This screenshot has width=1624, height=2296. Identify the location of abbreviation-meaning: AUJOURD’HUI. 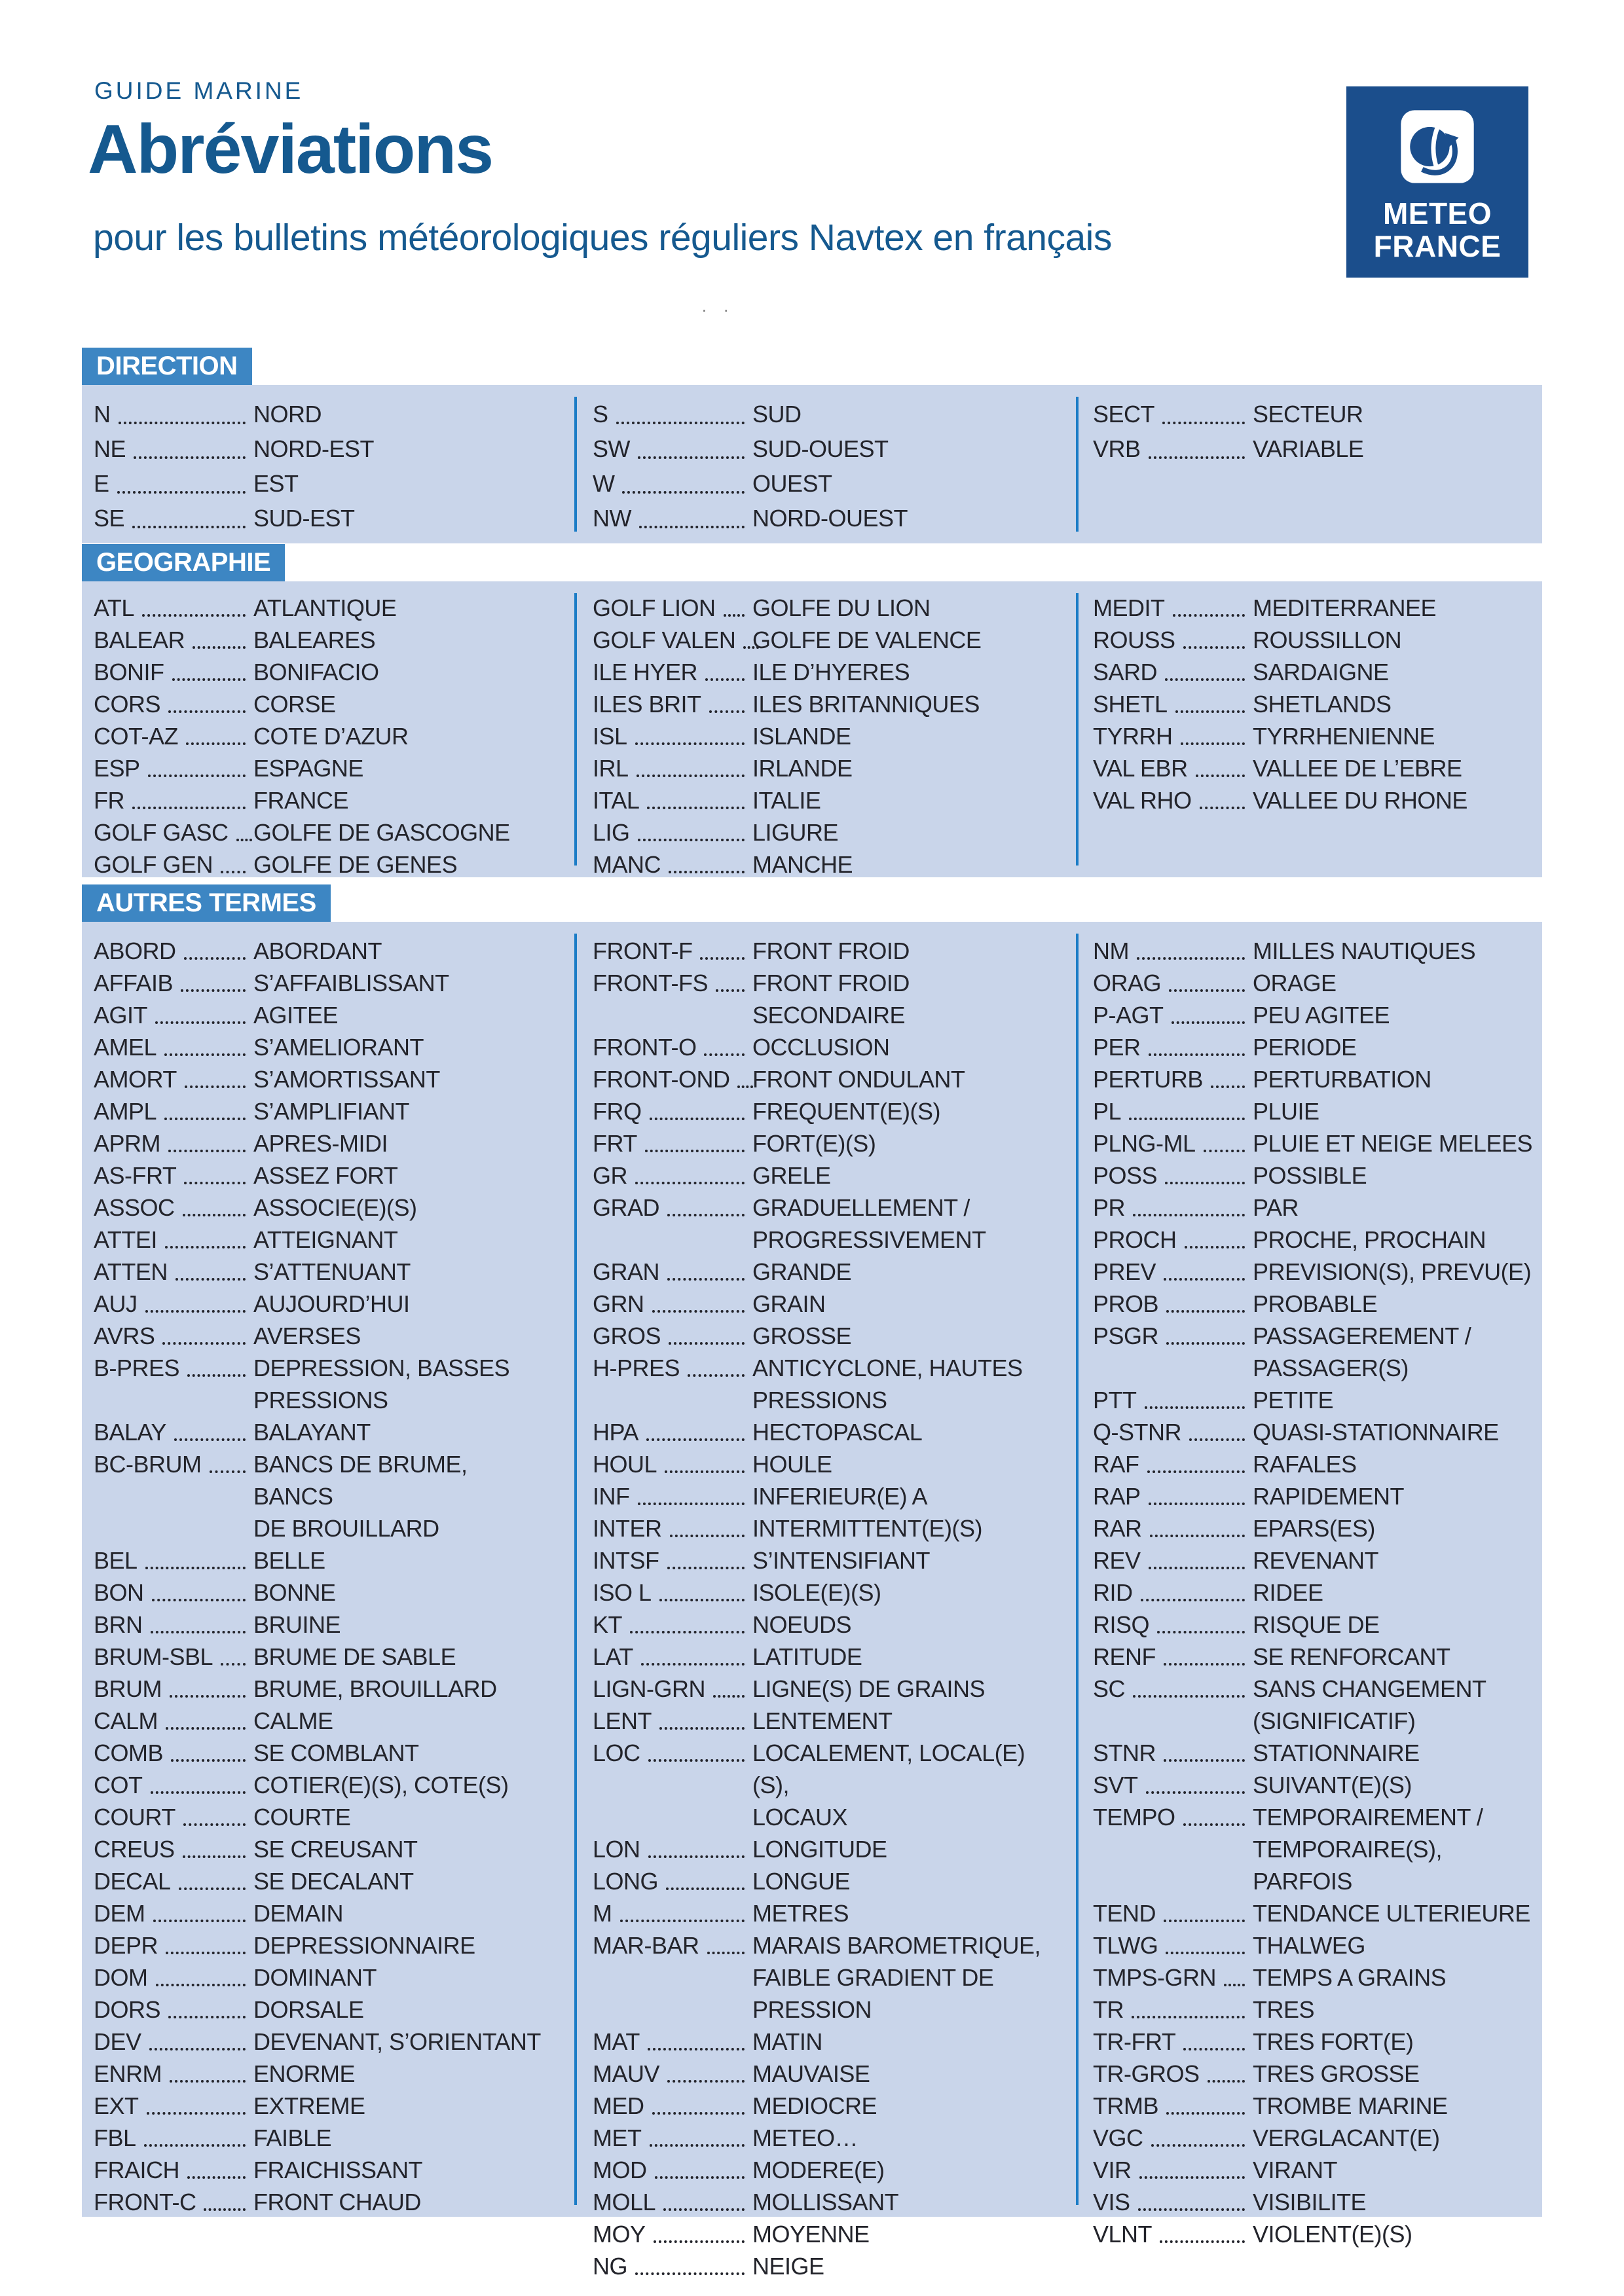
(331, 1303).